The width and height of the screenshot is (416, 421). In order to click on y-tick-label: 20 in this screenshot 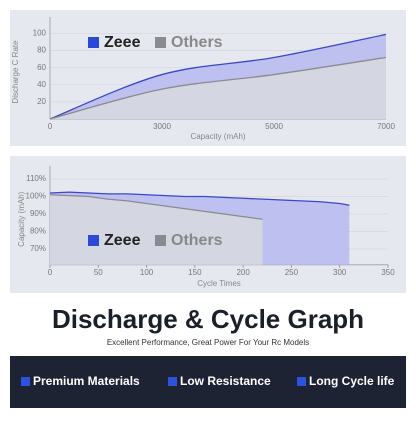, I will do `click(41, 101)`.